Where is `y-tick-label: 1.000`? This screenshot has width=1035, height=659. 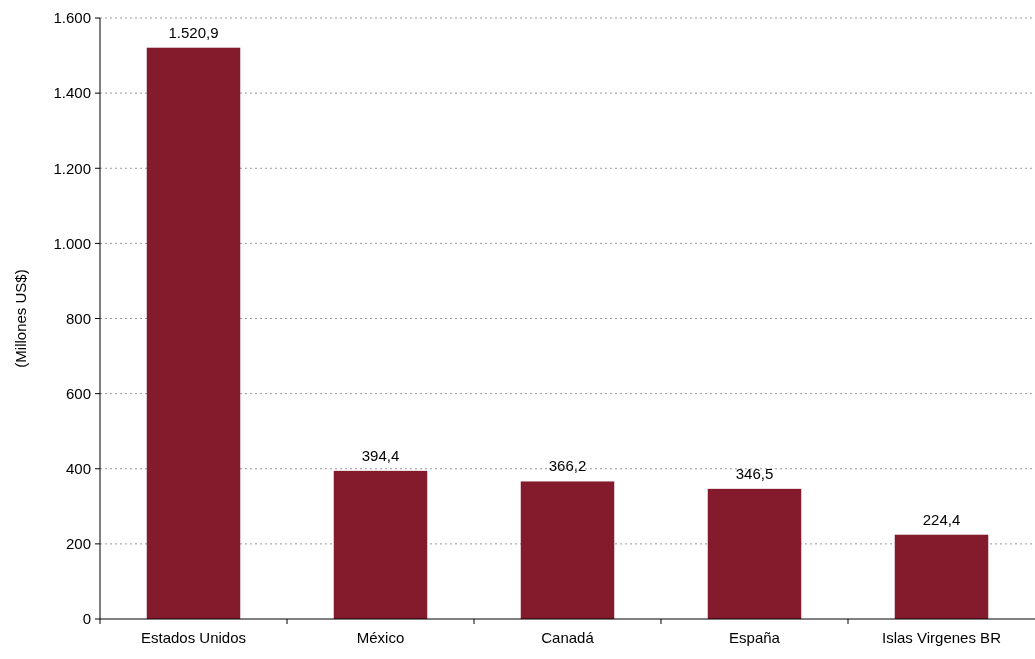
y-tick-label: 1.000 is located at coordinates (72, 243).